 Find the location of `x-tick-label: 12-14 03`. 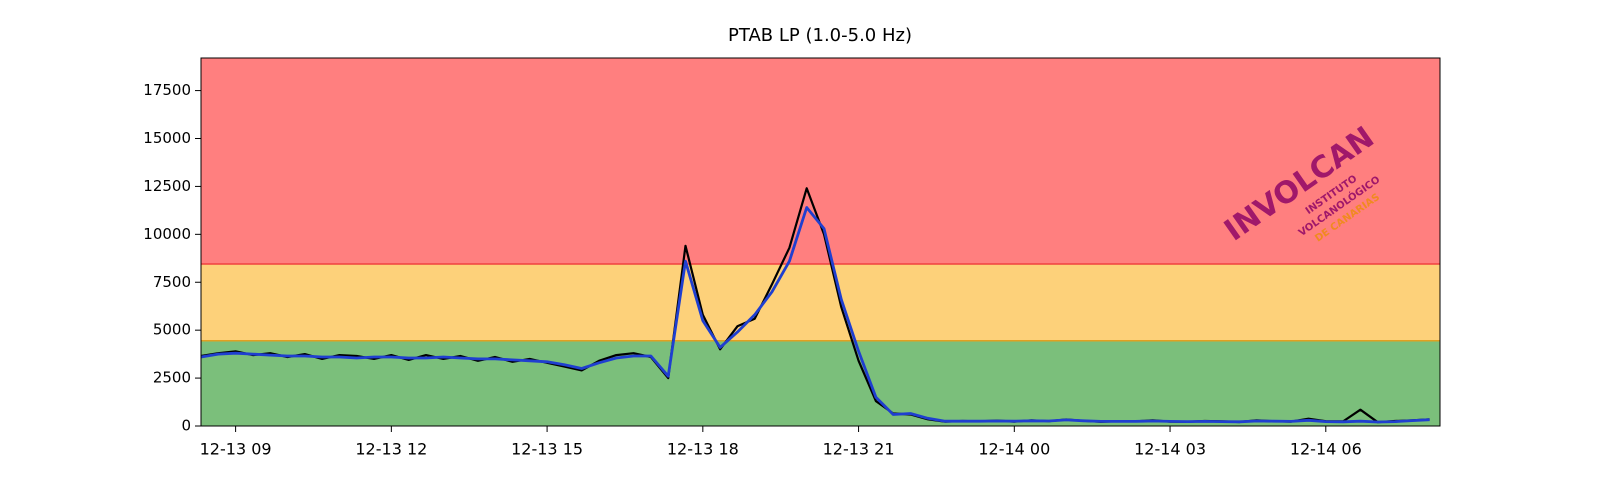

x-tick-label: 12-14 03 is located at coordinates (1170, 449).